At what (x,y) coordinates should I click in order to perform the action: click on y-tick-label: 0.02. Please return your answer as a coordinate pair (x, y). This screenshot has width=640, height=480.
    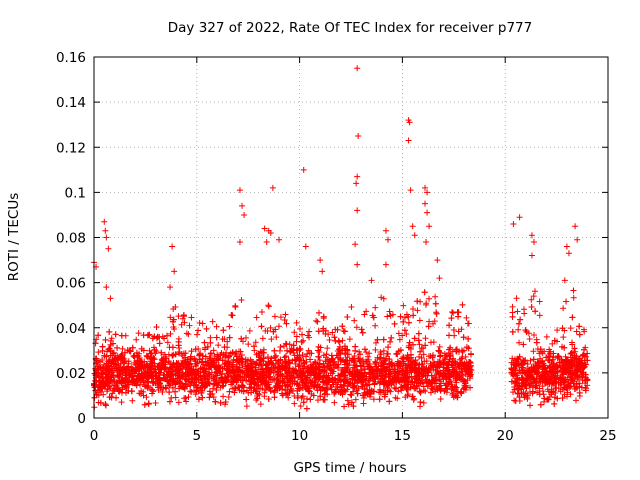
    Looking at the image, I should click on (71, 374).